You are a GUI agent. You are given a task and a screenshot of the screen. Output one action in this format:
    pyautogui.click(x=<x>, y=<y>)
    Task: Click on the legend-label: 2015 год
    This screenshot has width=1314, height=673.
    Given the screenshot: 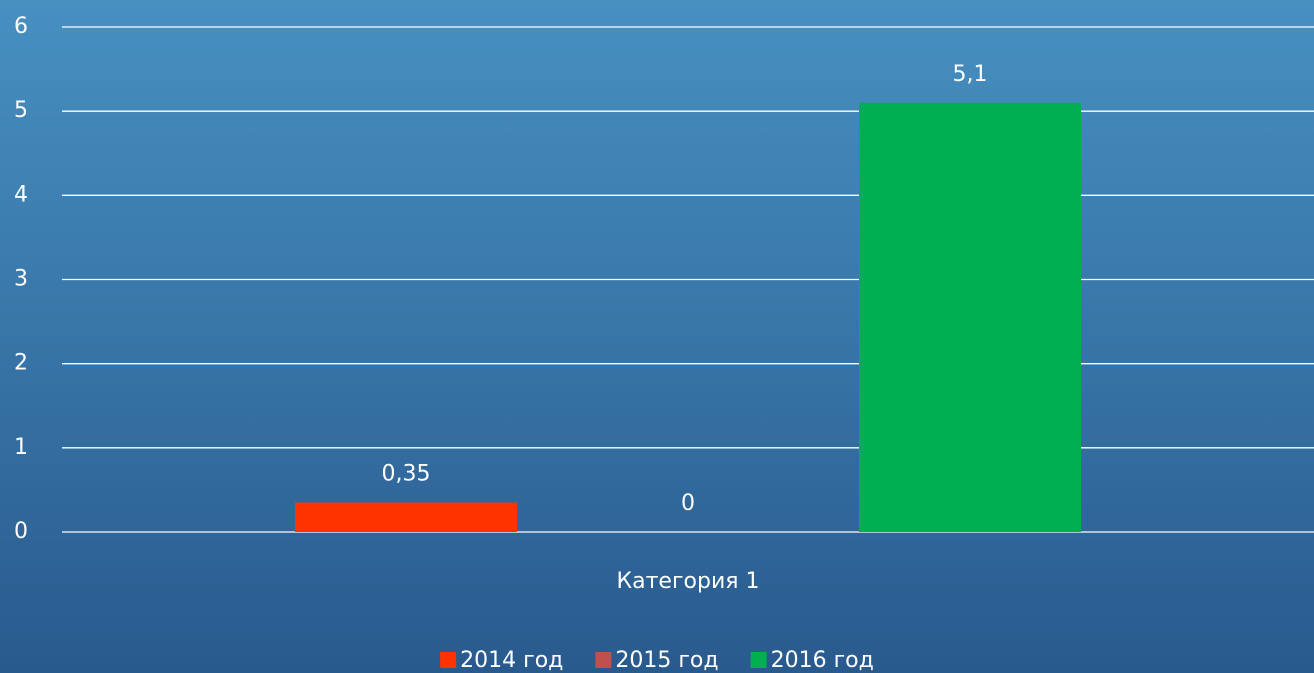 What is the action you would take?
    pyautogui.click(x=666, y=660)
    